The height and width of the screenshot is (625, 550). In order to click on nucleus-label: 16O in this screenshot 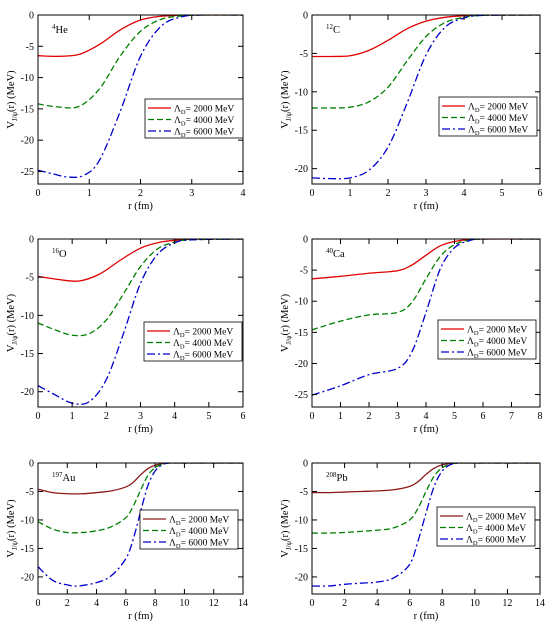, I will do `click(59, 253)`.